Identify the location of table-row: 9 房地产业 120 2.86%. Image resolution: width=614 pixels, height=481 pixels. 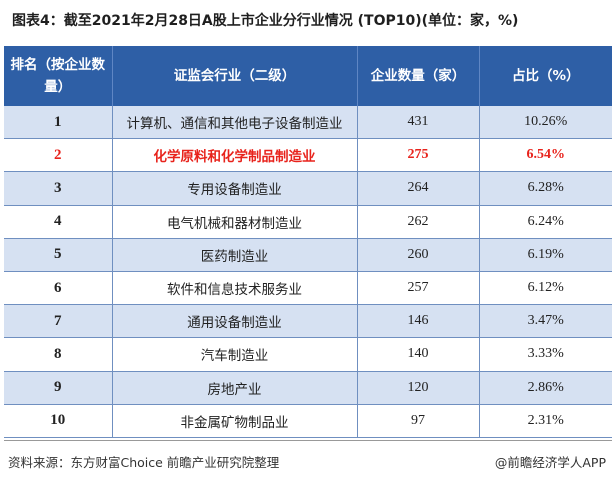
(308, 388).